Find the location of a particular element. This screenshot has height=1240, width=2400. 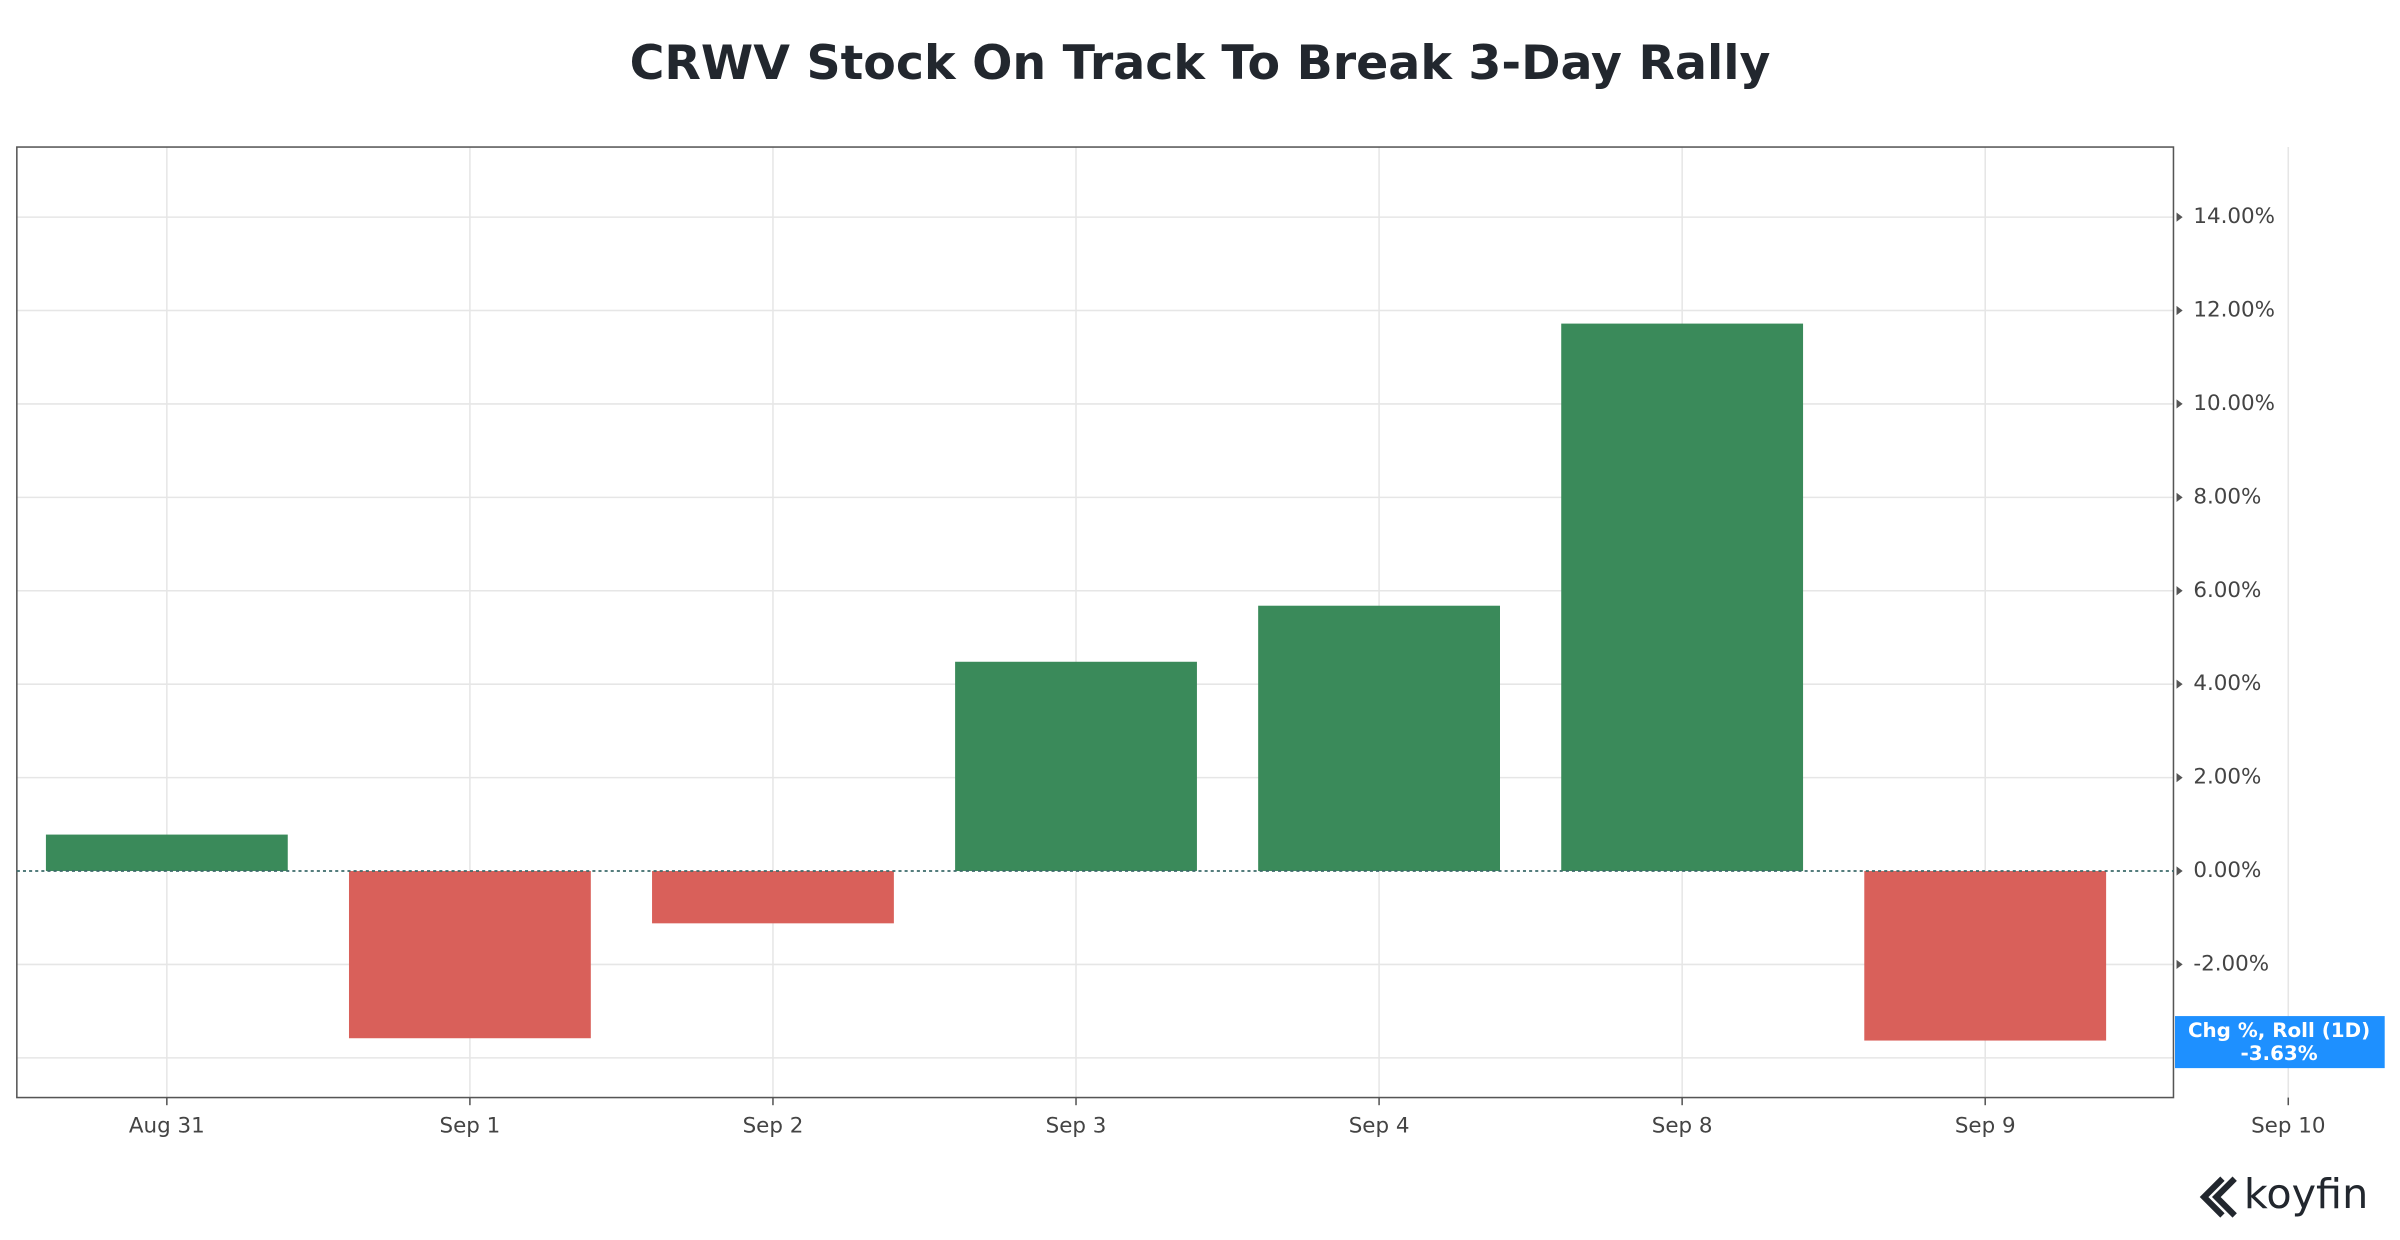

badge-value-label: -3.63% is located at coordinates (2278, 1053).